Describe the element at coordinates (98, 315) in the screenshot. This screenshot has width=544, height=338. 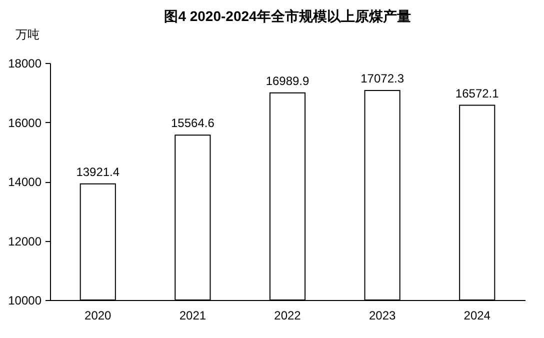
I see `x-tick-label: 2020` at that location.